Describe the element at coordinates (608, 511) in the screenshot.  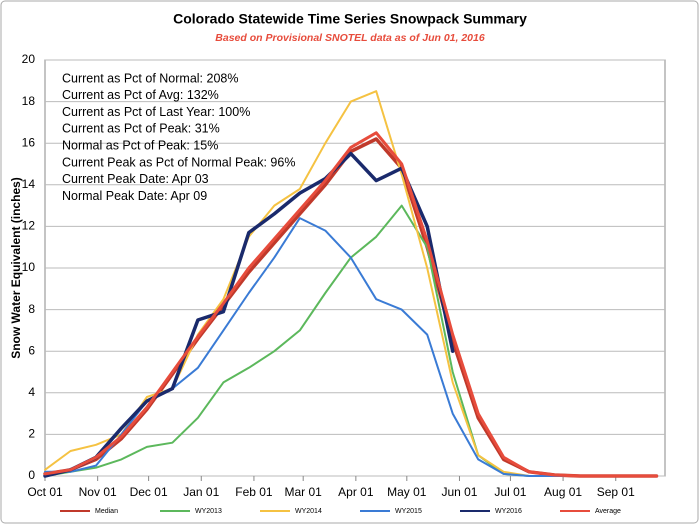
I see `legend-label: Average` at that location.